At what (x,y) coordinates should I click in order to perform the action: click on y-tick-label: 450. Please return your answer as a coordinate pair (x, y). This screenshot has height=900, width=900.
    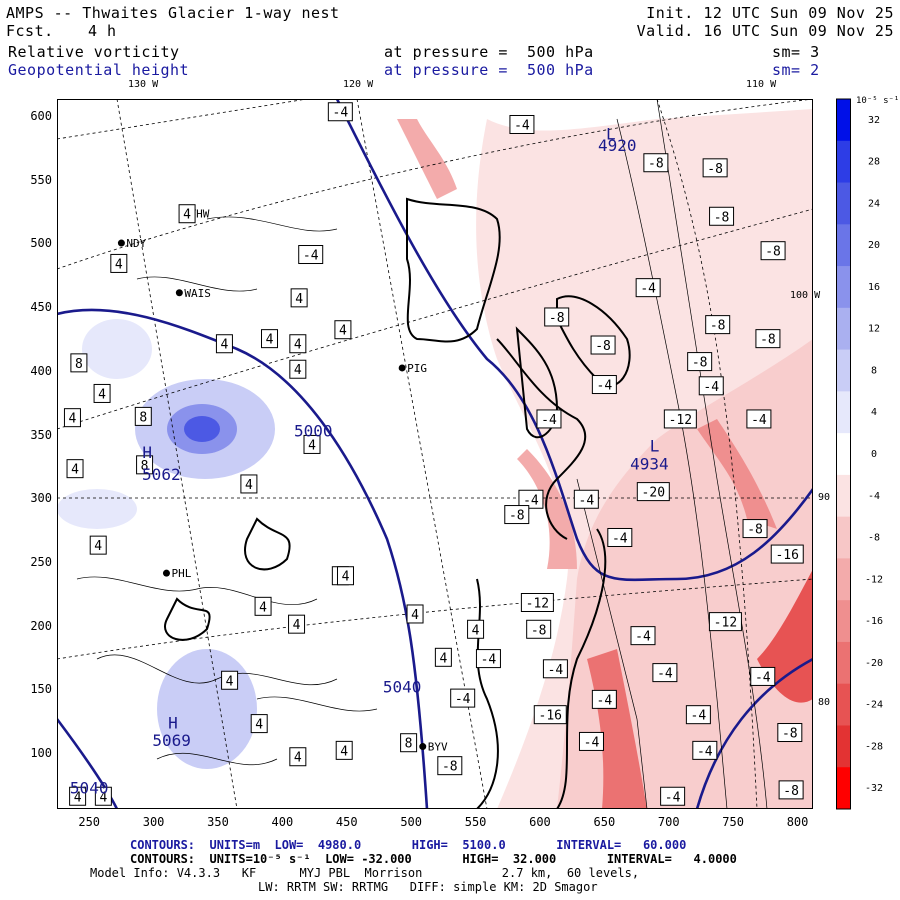
    Looking at the image, I should click on (41, 307).